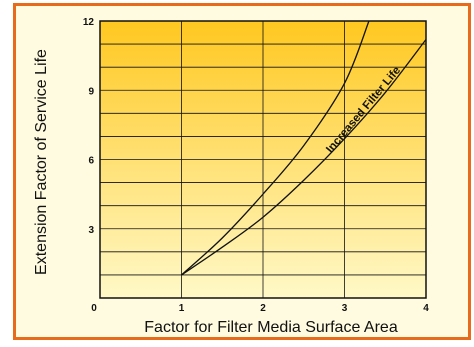 The image size is (474, 347). I want to click on x-tick-label: 0, so click(94, 308).